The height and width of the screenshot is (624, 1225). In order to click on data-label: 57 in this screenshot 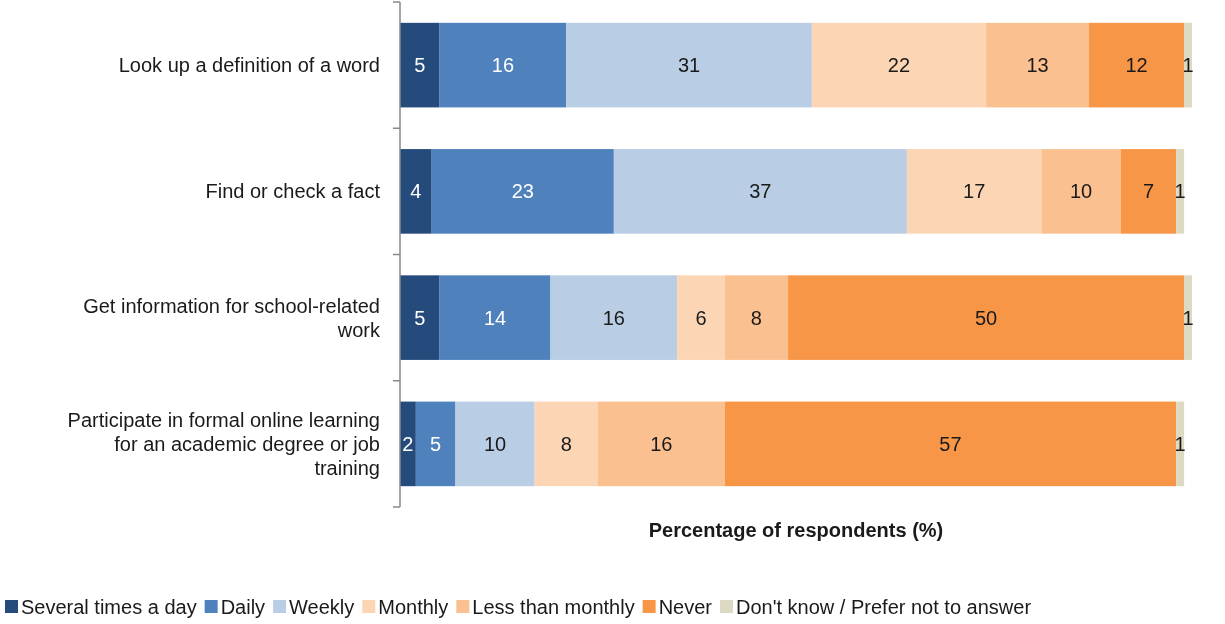, I will do `click(950, 443)`.